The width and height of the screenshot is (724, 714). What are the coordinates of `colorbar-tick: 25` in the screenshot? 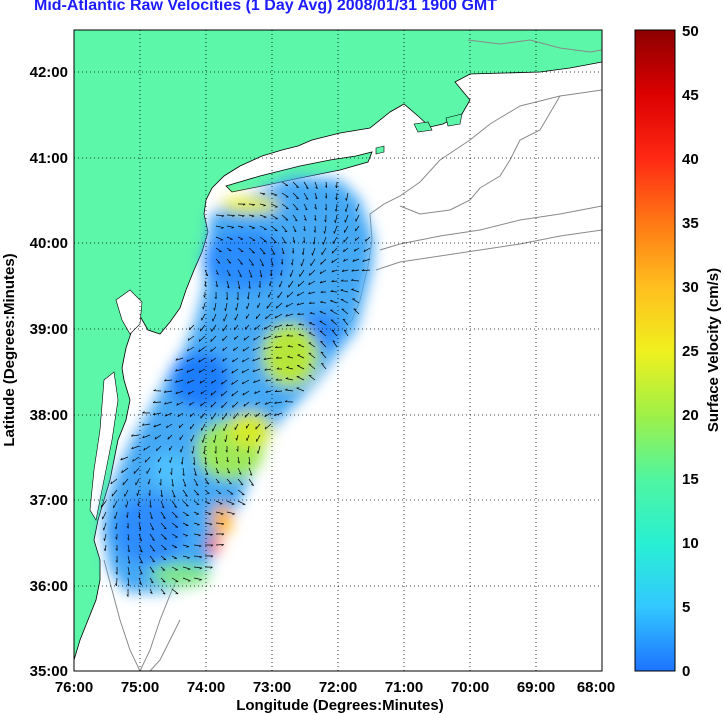 It's located at (690, 351).